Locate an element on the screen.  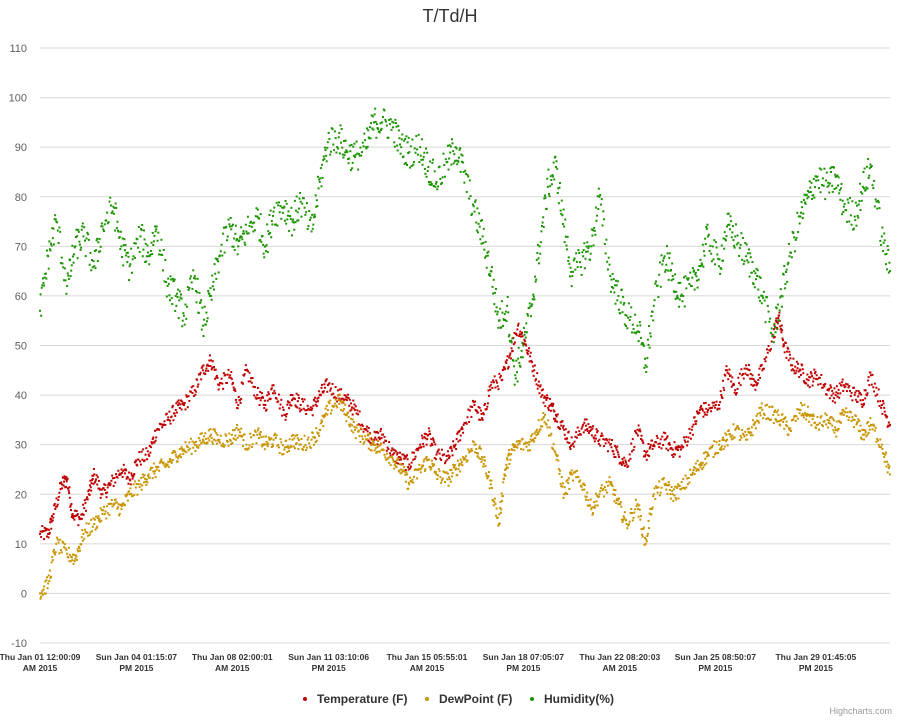
legend-item-dewpoint: DewPoint (F) is located at coordinates (468, 699).